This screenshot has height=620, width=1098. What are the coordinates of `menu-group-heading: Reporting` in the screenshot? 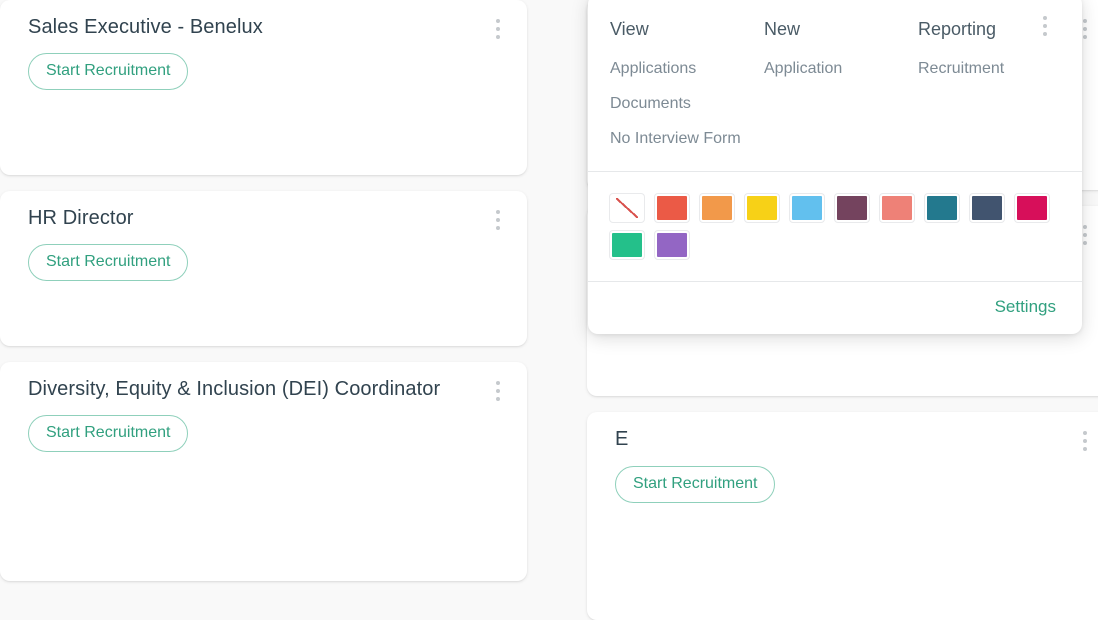 It's located at (957, 29).